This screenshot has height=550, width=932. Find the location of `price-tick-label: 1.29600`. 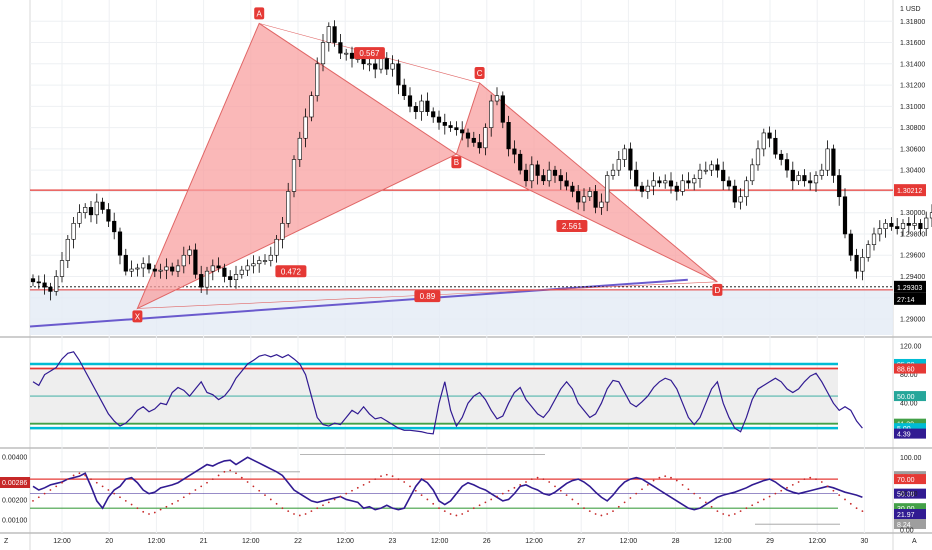

price-tick-label: 1.29600 is located at coordinates (912, 256).